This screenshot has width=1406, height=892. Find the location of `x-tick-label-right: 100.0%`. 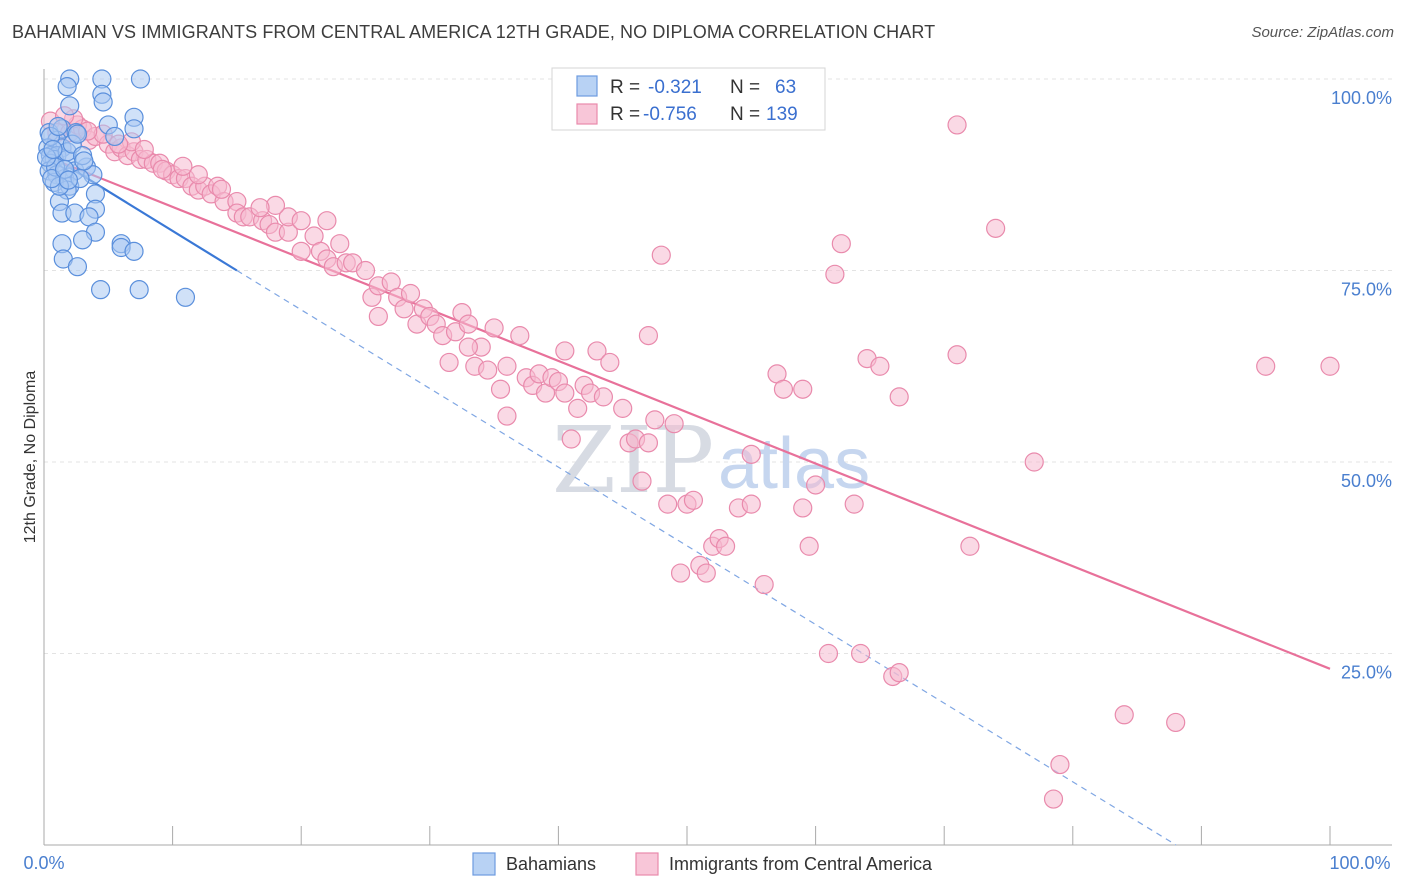

x-tick-label-right: 100.0% is located at coordinates (1359, 863).